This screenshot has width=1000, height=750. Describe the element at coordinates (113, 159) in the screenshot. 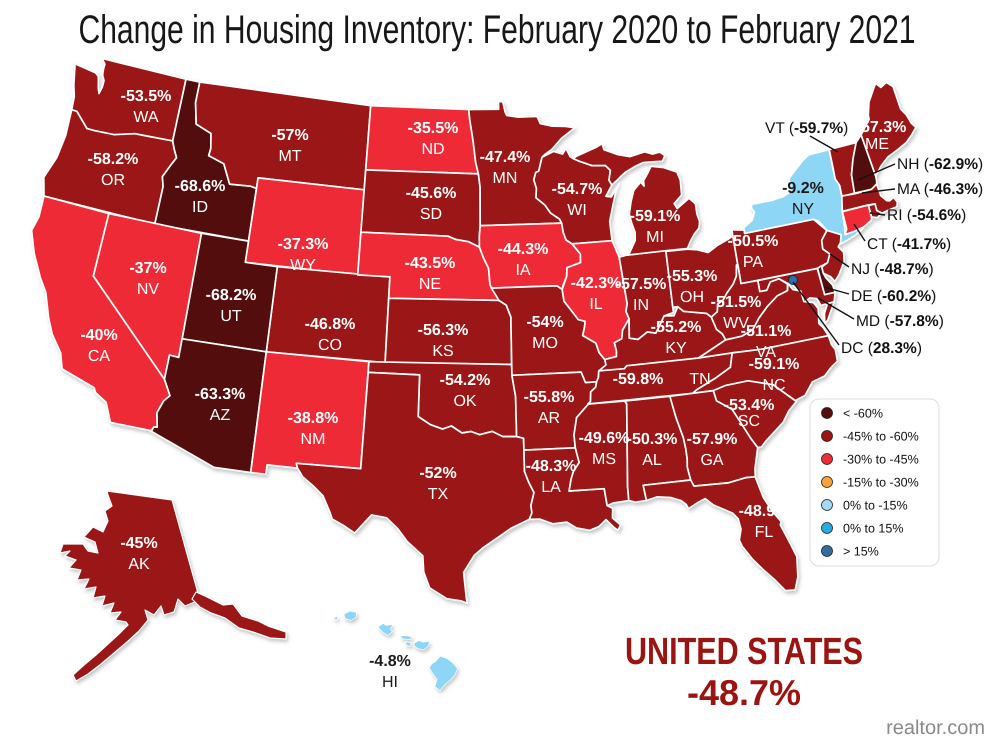

I see `svg-text: -58.2%` at that location.